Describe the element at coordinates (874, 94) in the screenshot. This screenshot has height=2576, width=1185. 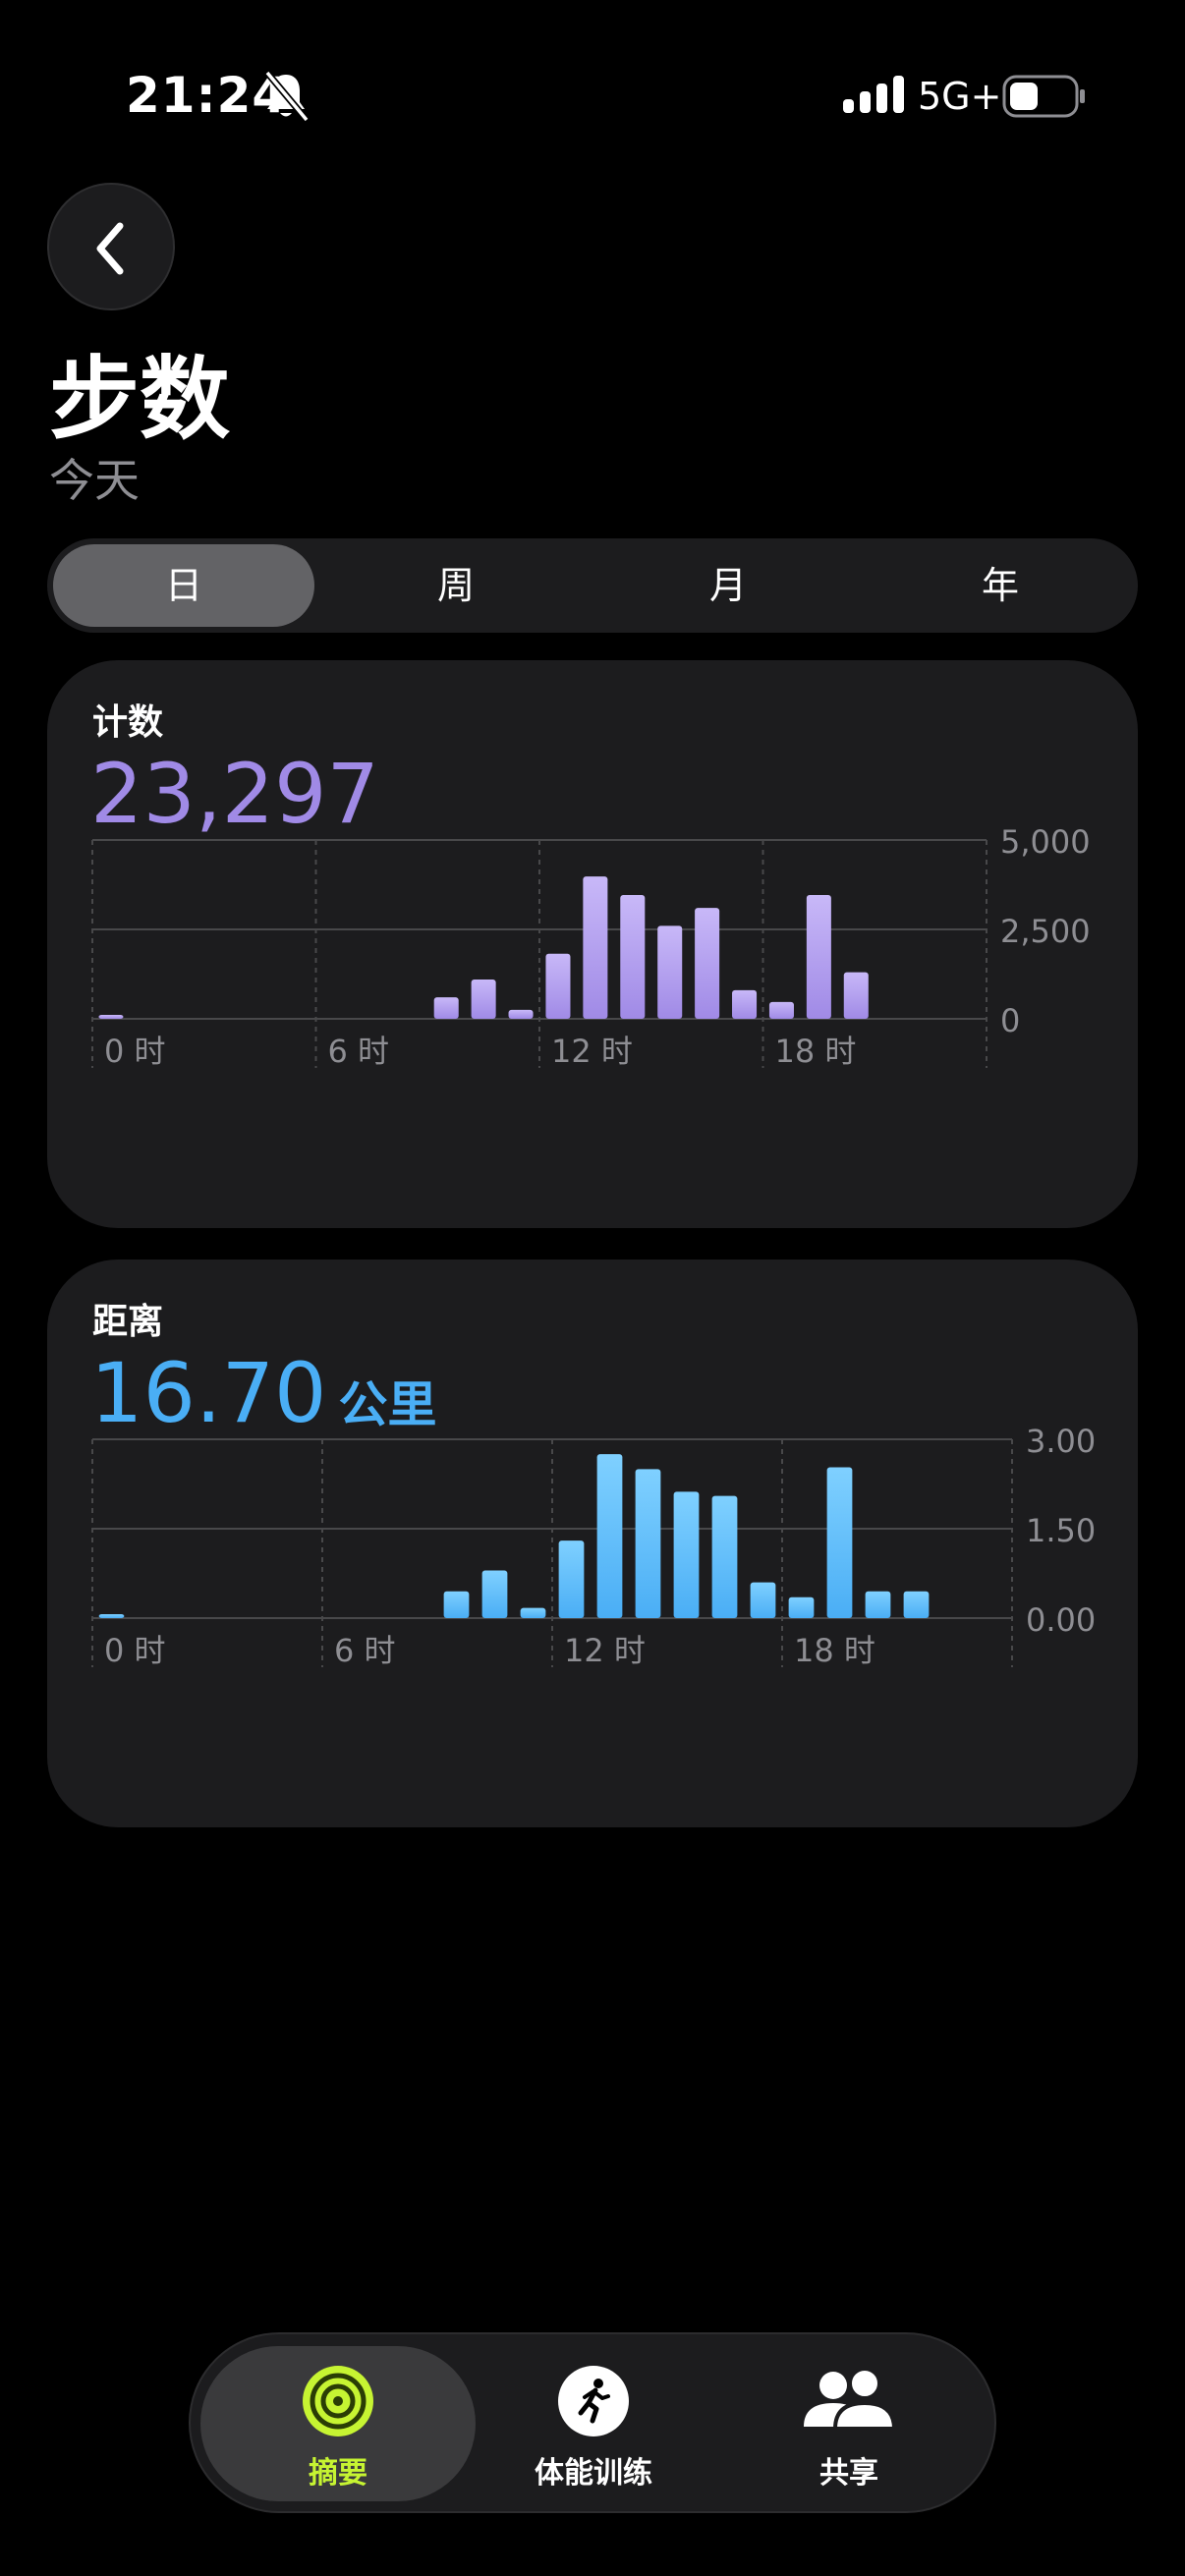
I see `signal-icon` at that location.